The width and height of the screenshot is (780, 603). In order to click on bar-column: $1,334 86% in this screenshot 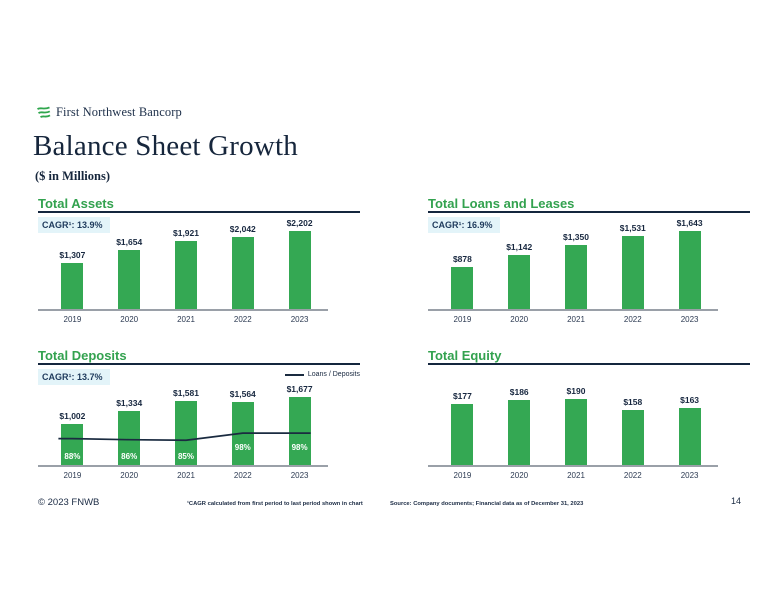, I will do `click(129, 431)`.